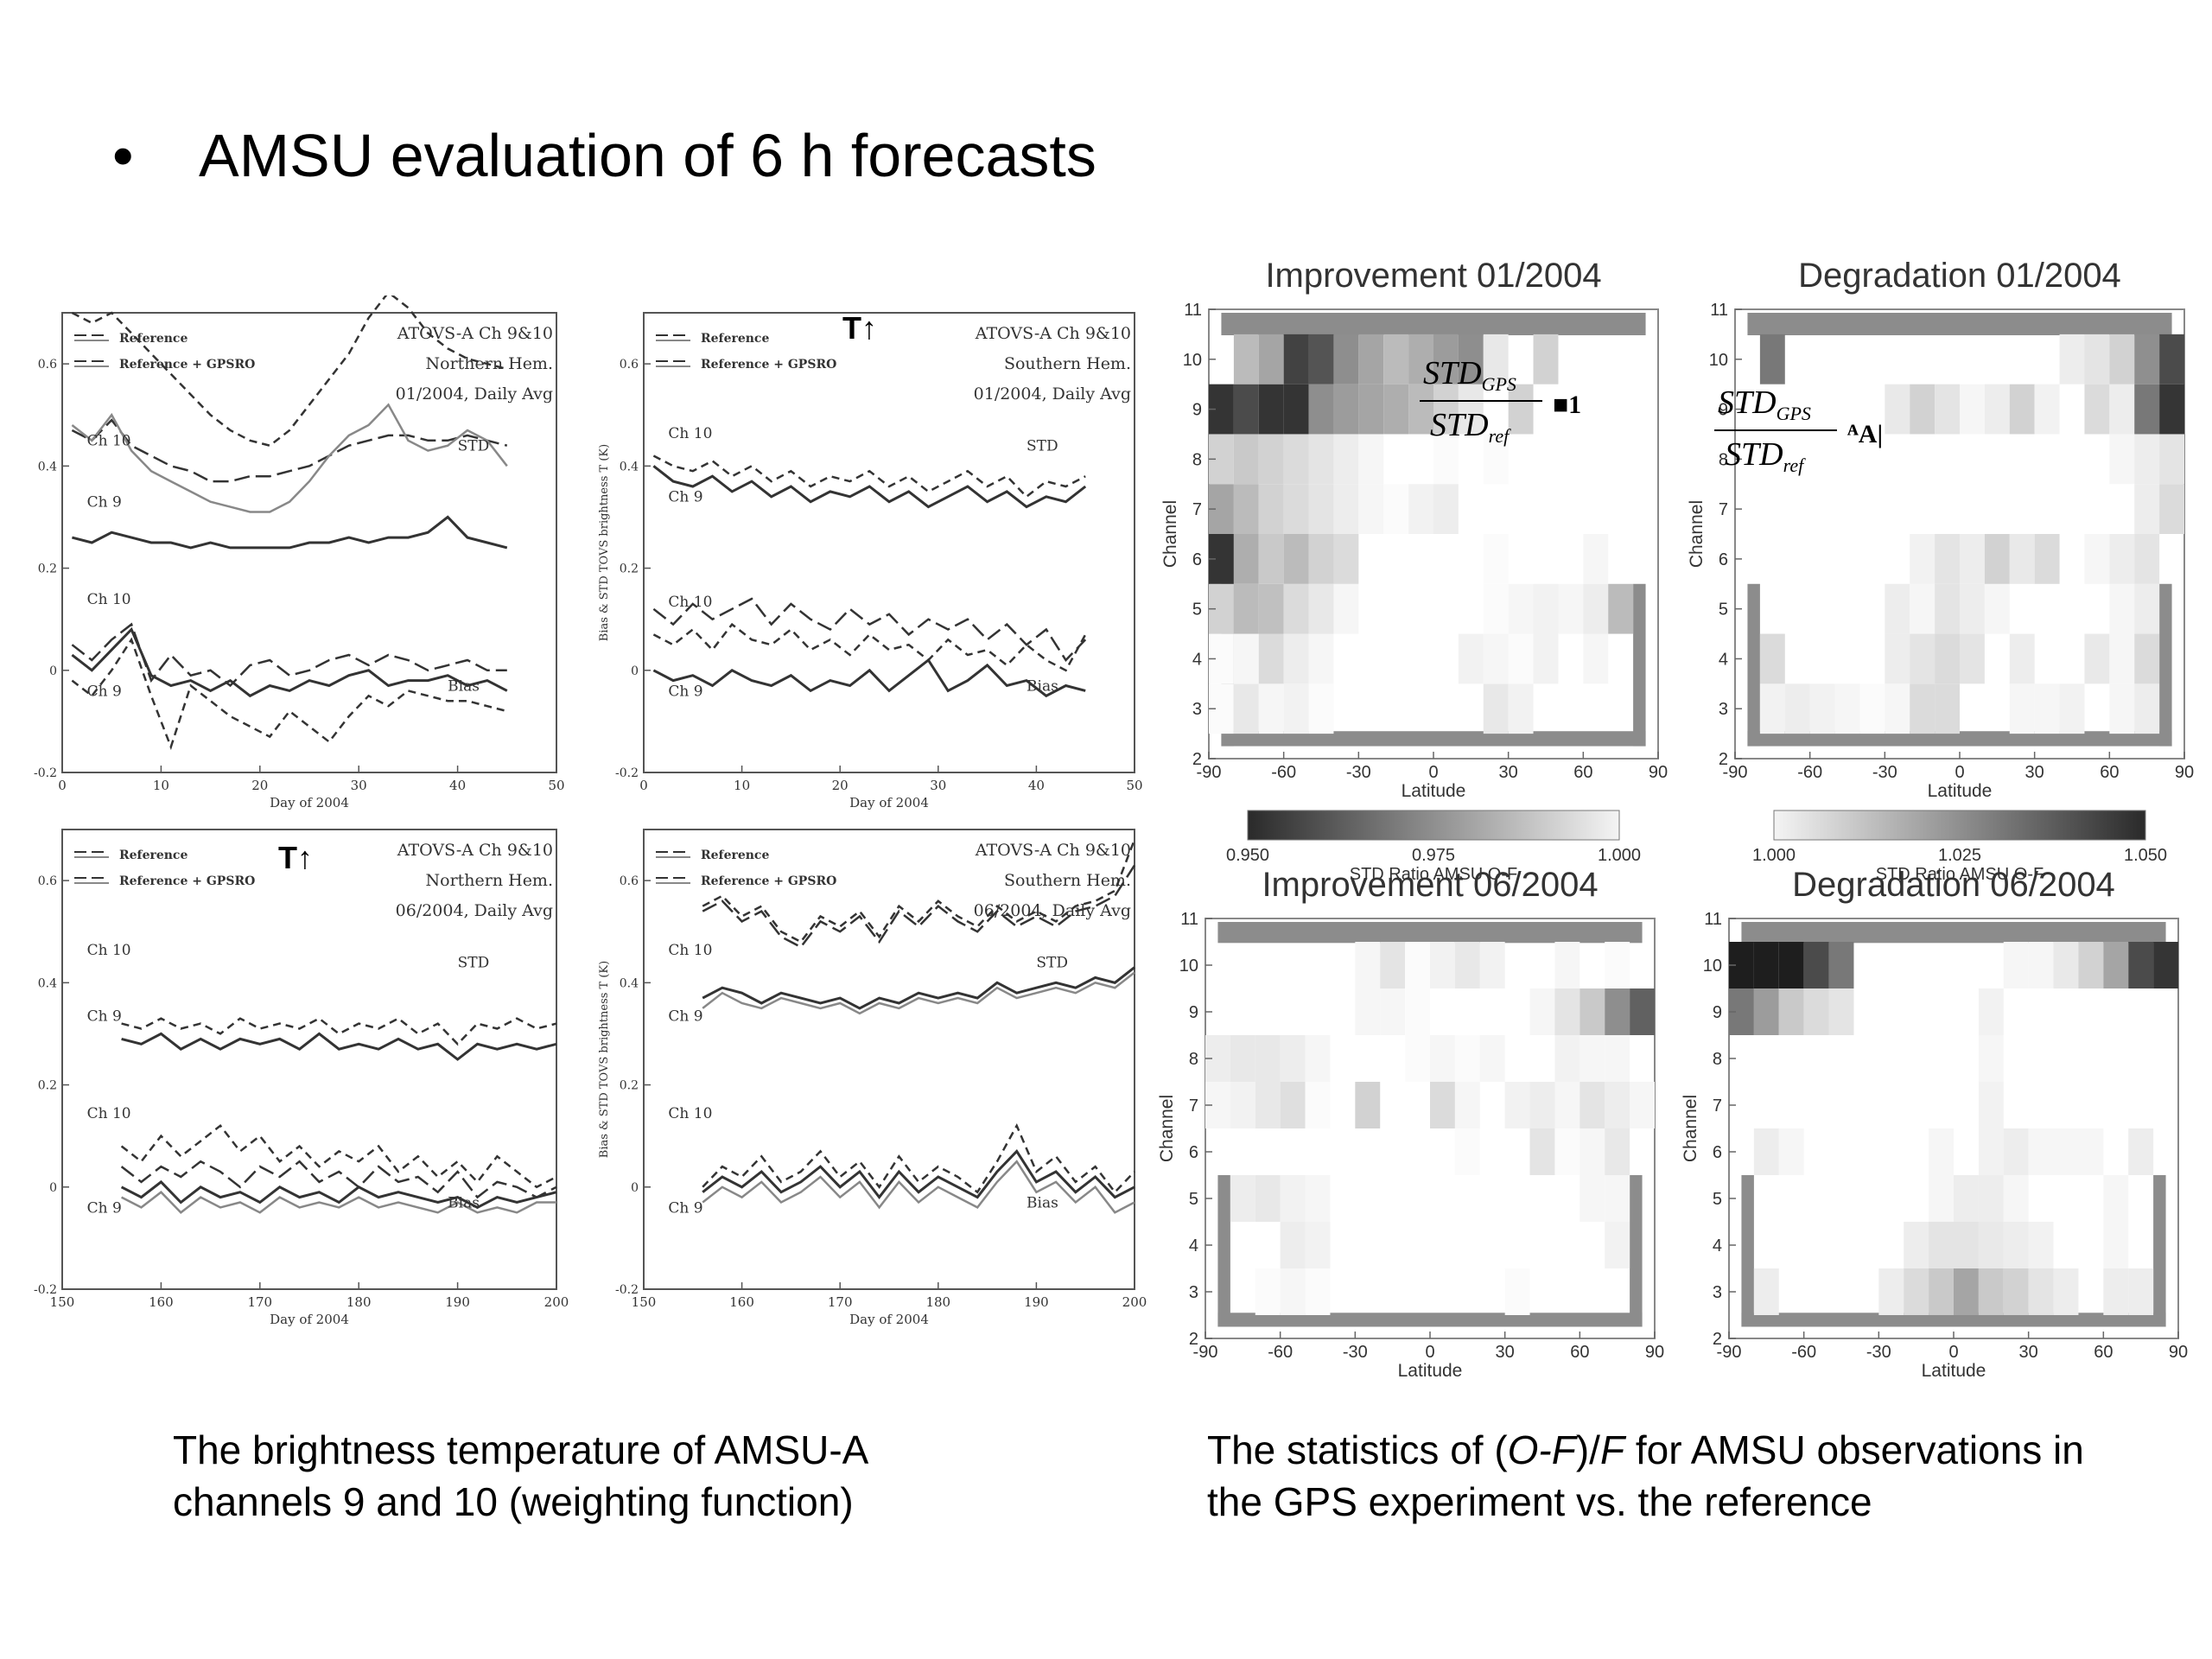 The image size is (2212, 1659). What do you see at coordinates (604, 1059) in the screenshot?
I see `y-axis-label: Bias & STD TOVS brightness T (K)` at bounding box center [604, 1059].